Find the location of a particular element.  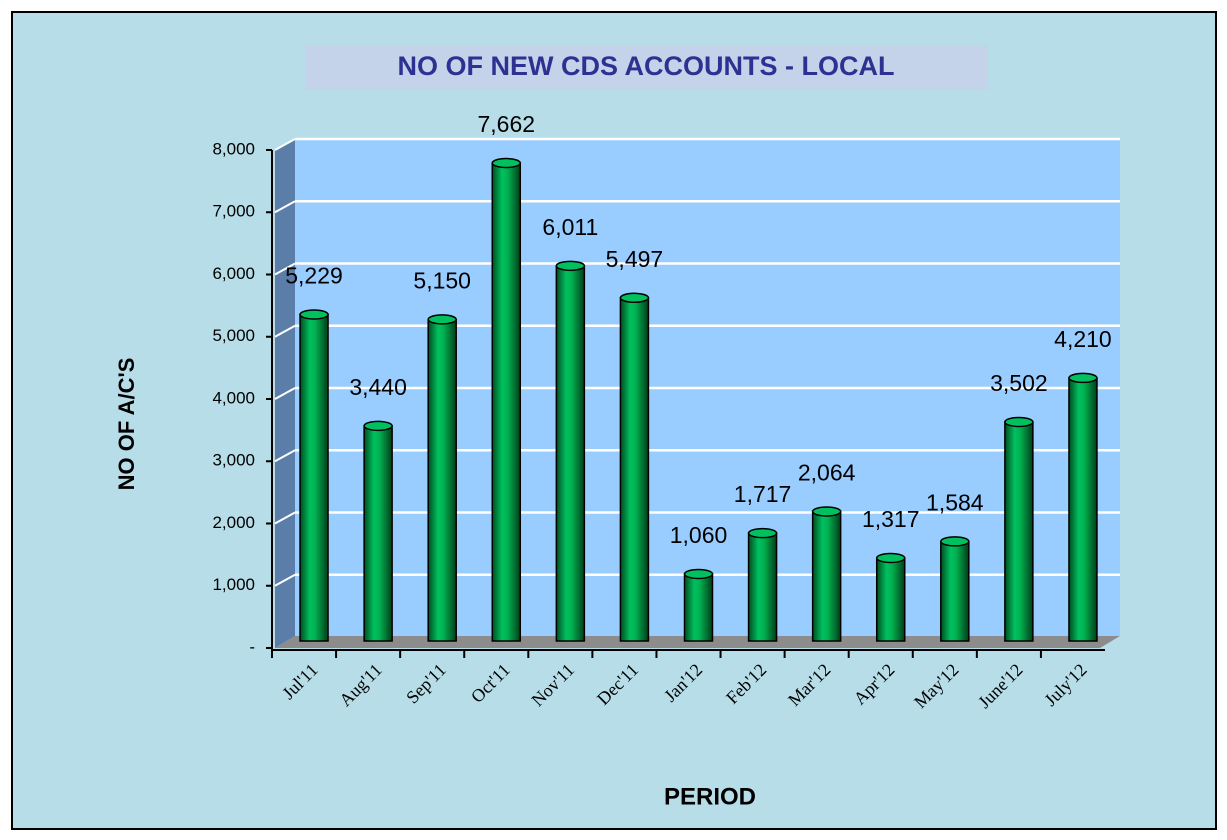

value-label: 1,317 is located at coordinates (891, 519).